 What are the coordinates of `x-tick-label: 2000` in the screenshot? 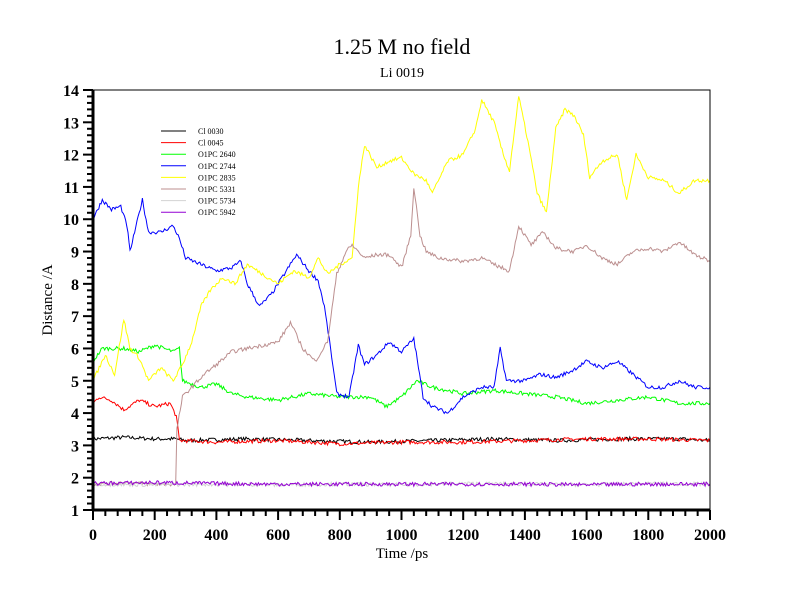 It's located at (710, 535).